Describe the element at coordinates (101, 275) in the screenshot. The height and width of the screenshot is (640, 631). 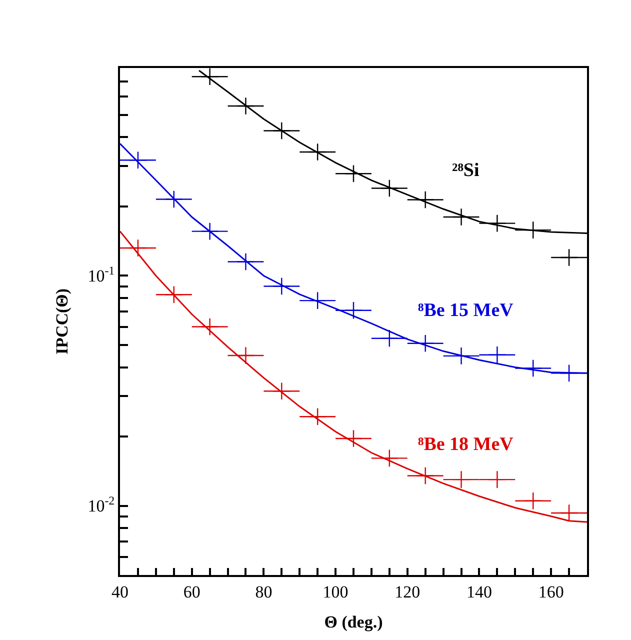
I see `y-tick-label: 10$^{-1}$` at that location.